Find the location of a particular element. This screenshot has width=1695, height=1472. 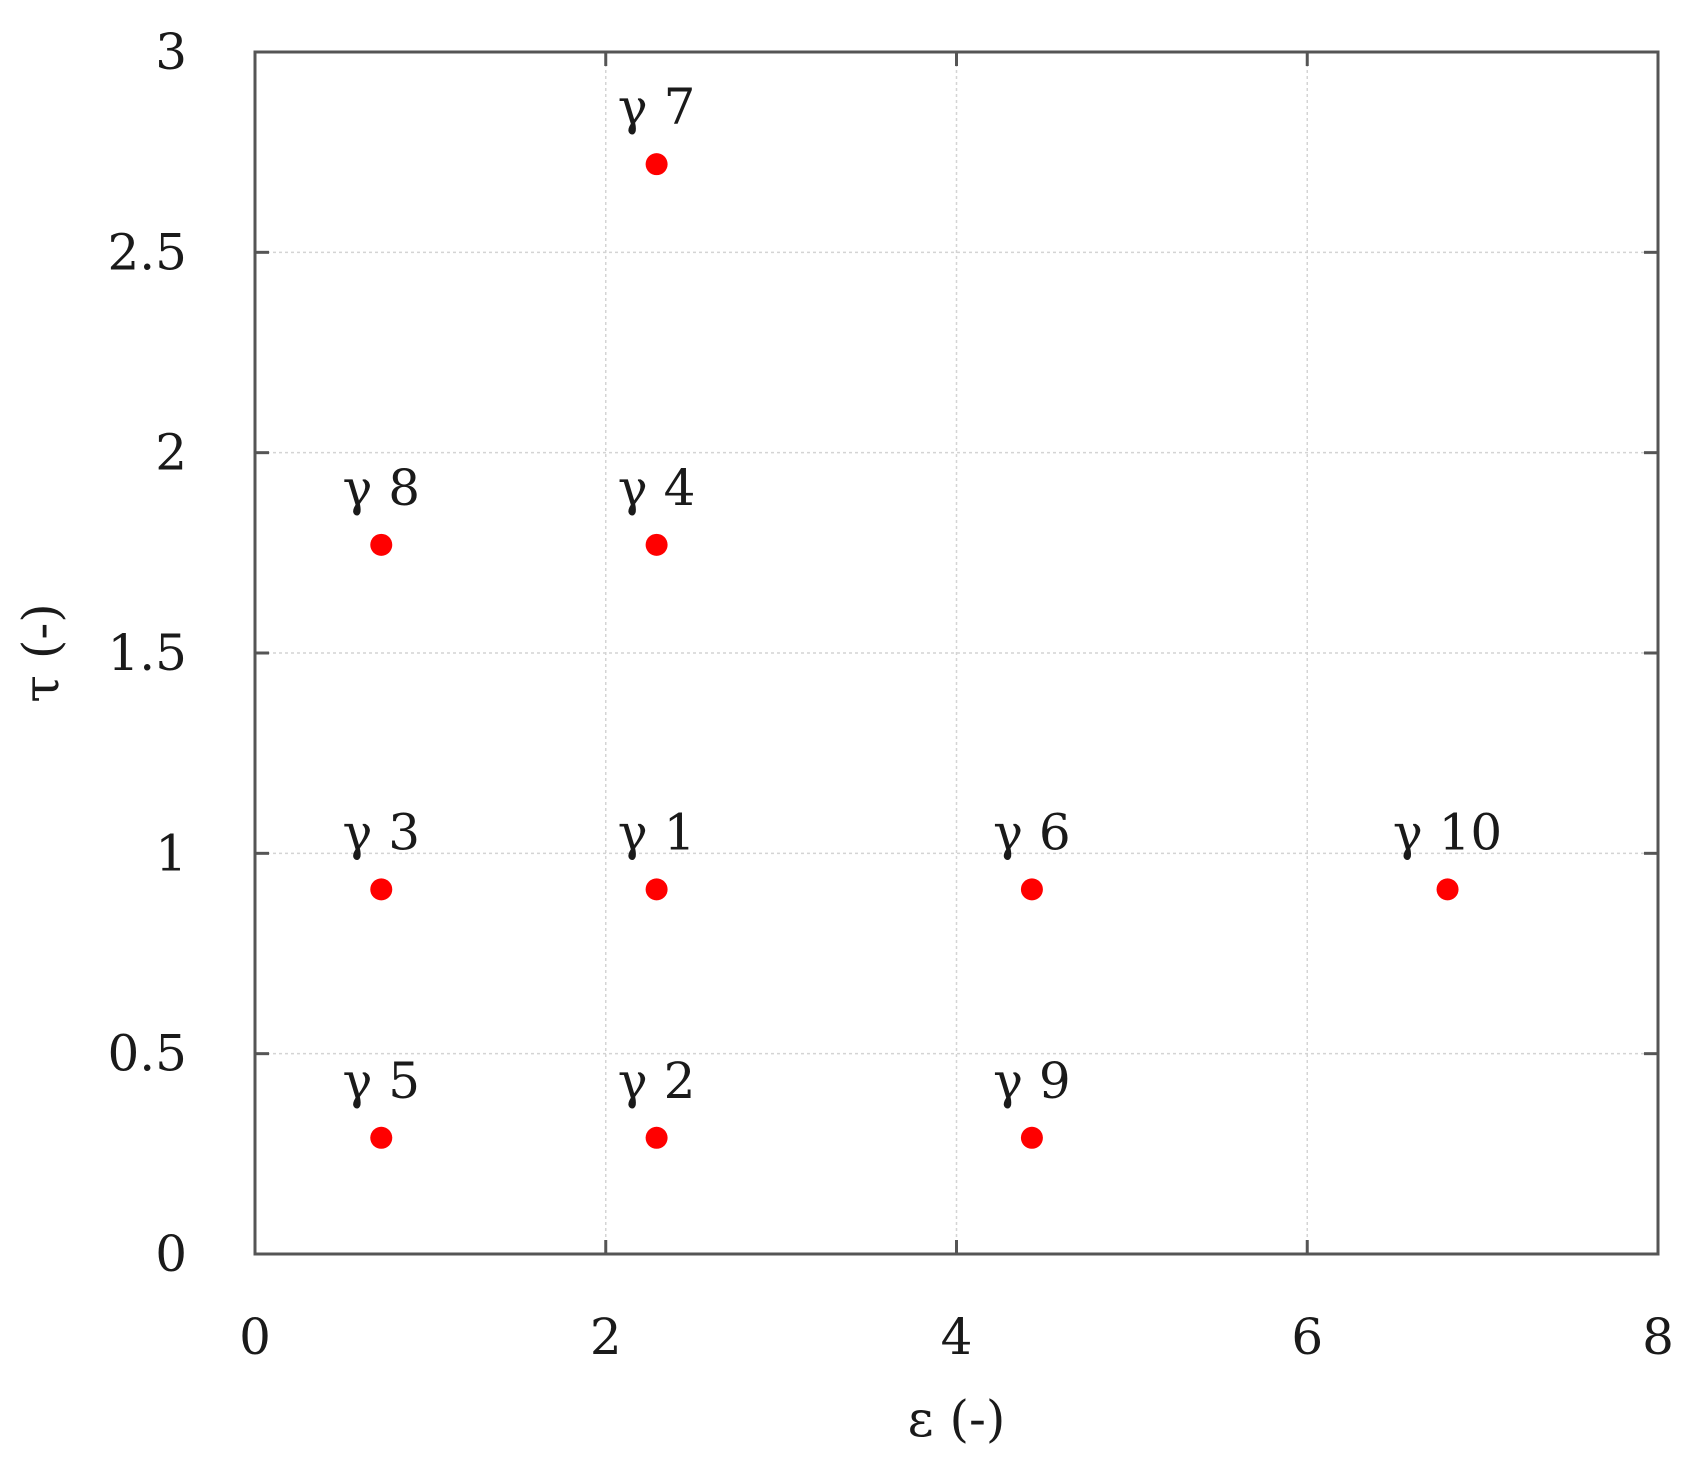

point-label: γ 9 is located at coordinates (1032, 1081).